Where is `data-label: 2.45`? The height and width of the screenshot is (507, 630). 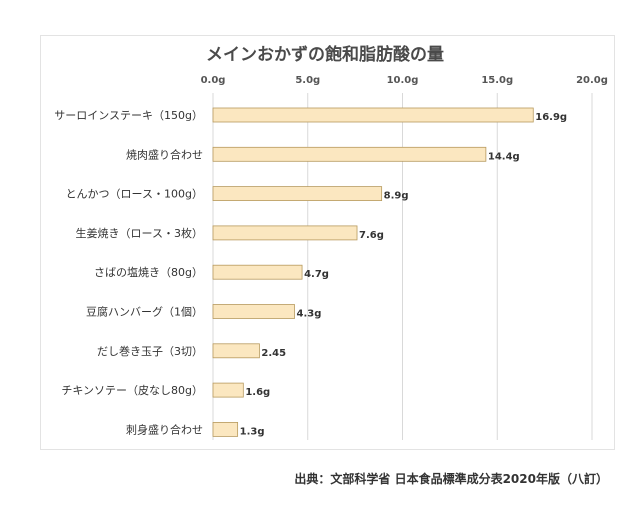 data-label: 2.45 is located at coordinates (273, 353).